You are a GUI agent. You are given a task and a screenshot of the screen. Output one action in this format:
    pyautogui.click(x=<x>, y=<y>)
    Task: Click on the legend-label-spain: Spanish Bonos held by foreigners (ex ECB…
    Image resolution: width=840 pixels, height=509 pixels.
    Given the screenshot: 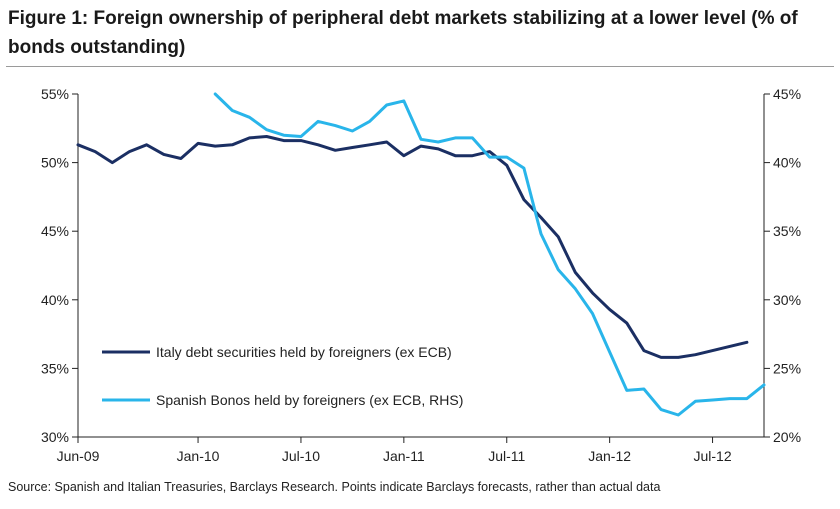 What is the action you would take?
    pyautogui.click(x=309, y=400)
    